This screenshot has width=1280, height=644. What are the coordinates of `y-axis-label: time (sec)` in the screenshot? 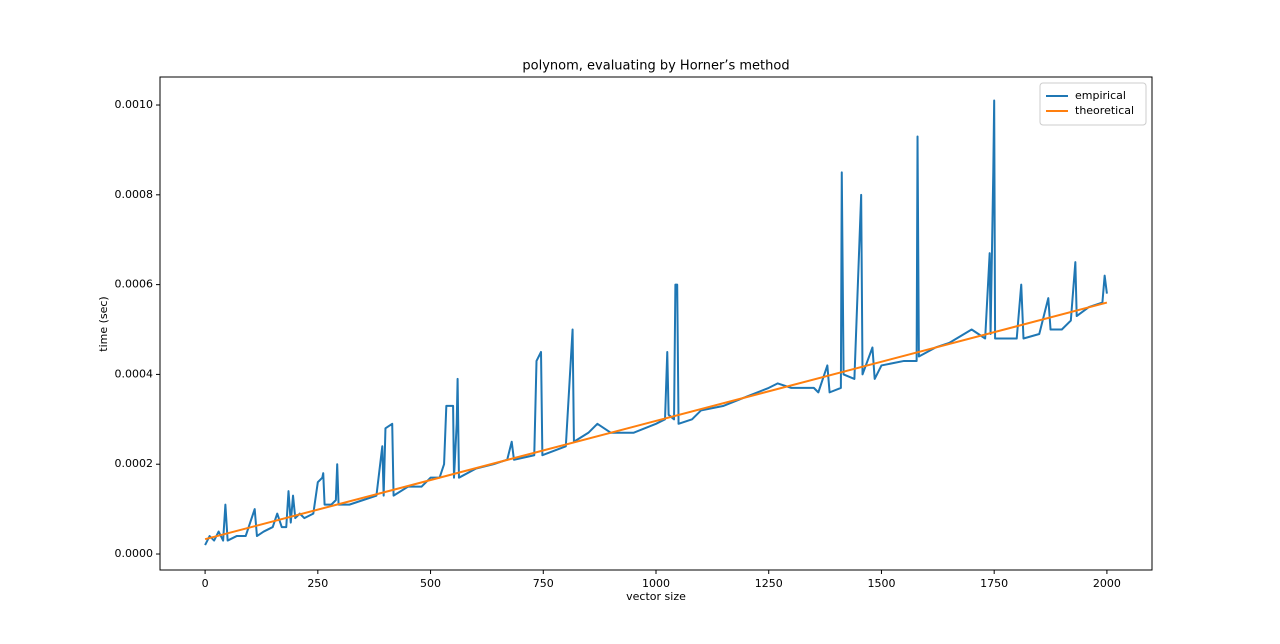 It's located at (103, 323).